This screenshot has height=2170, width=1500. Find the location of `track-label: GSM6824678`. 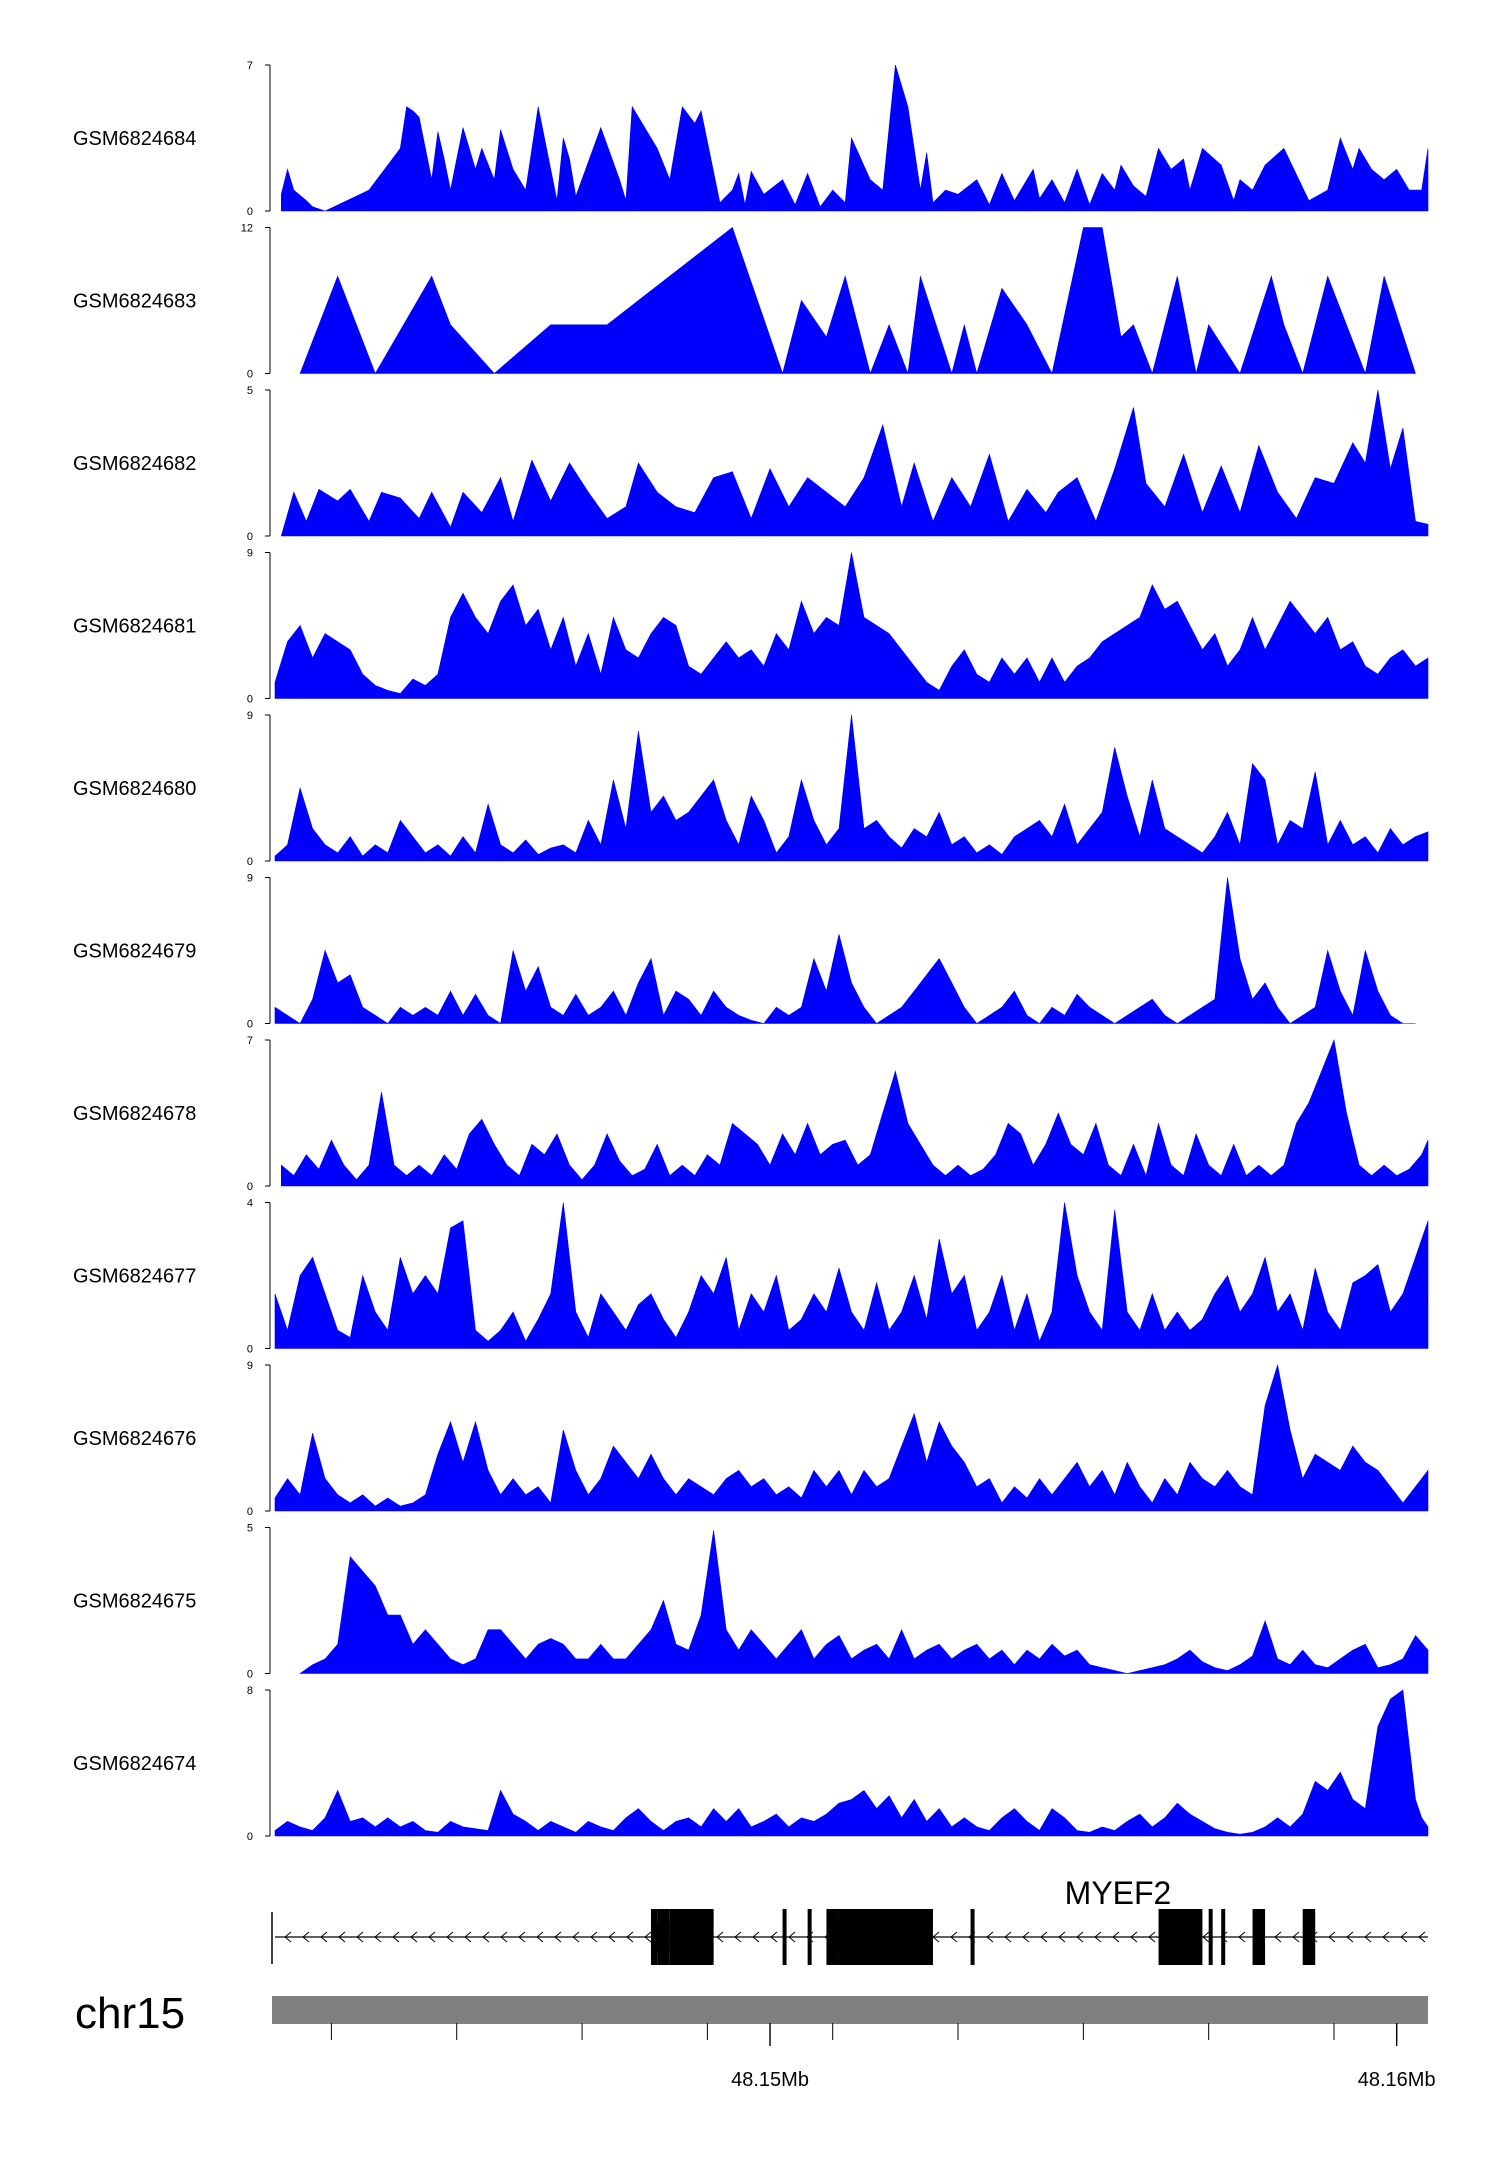

track-label: GSM6824678 is located at coordinates (134, 1114).